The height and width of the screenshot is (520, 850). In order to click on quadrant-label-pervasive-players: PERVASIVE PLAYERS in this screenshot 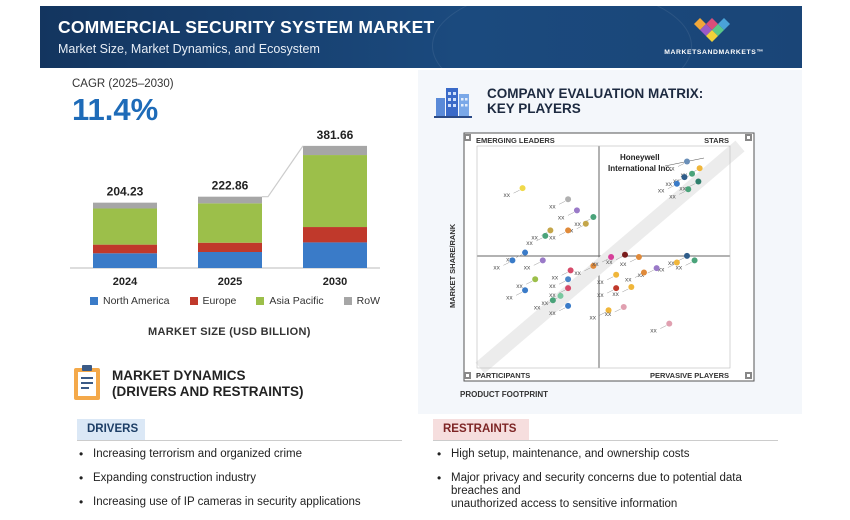, I will do `click(689, 375)`.